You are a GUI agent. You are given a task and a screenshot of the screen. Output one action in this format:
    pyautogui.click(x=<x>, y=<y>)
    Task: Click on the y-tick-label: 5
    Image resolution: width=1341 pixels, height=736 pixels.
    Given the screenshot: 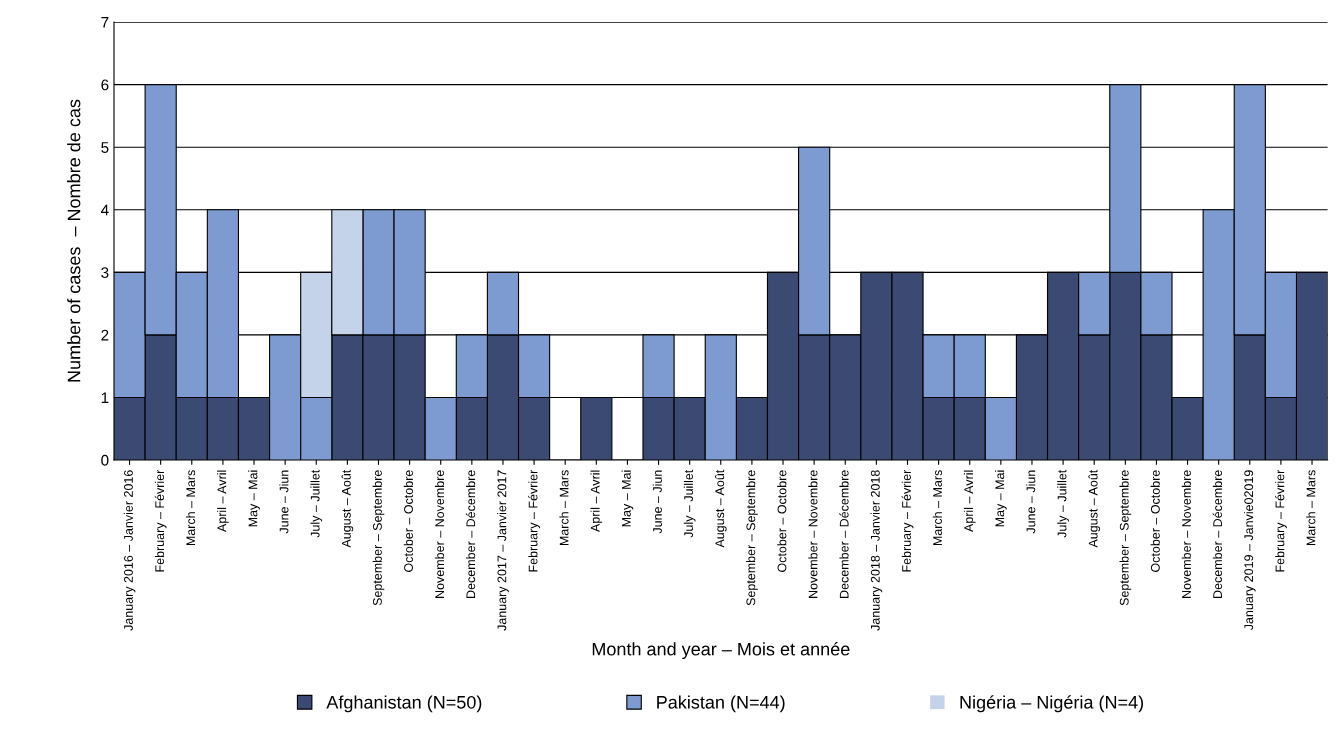 What is the action you would take?
    pyautogui.click(x=105, y=147)
    